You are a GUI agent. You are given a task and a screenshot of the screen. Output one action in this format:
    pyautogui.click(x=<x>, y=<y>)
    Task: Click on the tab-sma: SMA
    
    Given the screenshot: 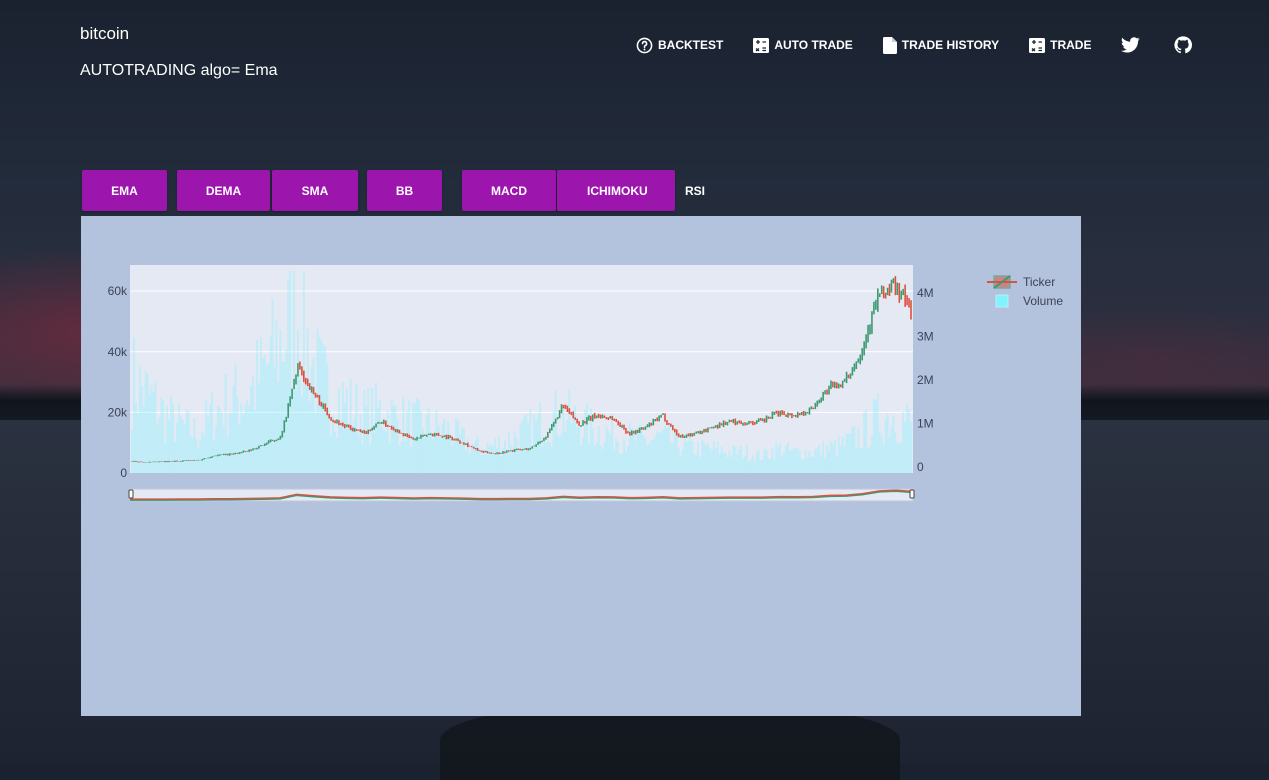 What is the action you would take?
    pyautogui.click(x=315, y=190)
    